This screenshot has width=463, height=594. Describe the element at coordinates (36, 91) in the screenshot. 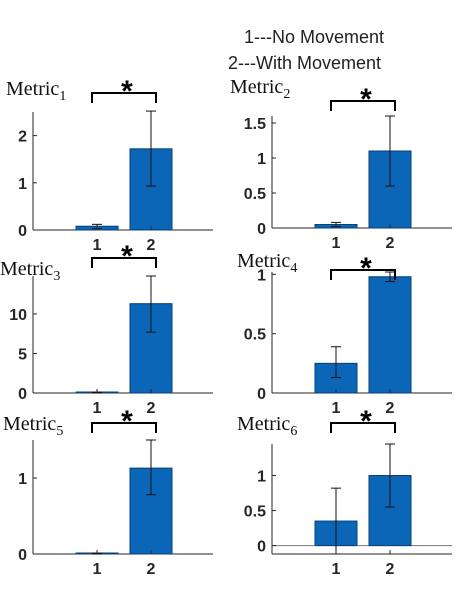

I see `panel-title: Metric1` at that location.